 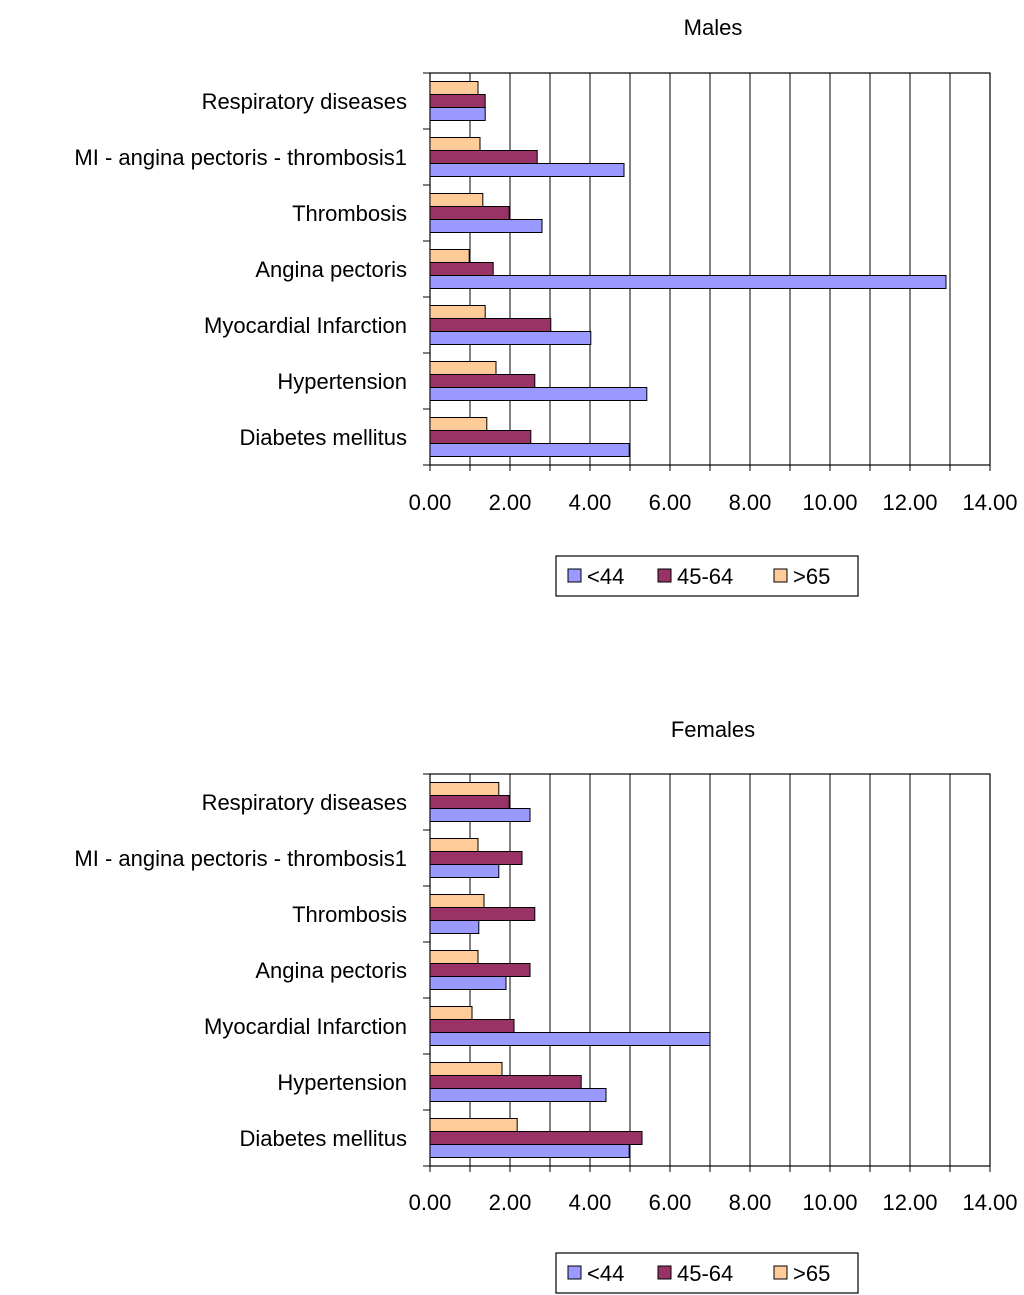 I want to click on chart-1-bar-respiratory-diseases-lt44, so click(x=457, y=114).